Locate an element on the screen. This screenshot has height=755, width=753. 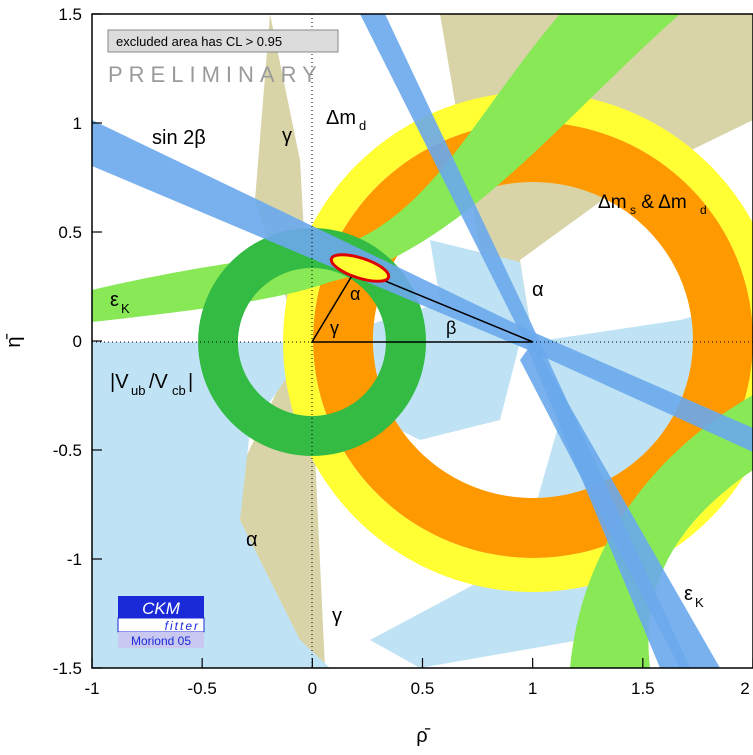
dms-label-sub2: d is located at coordinates (703, 210).